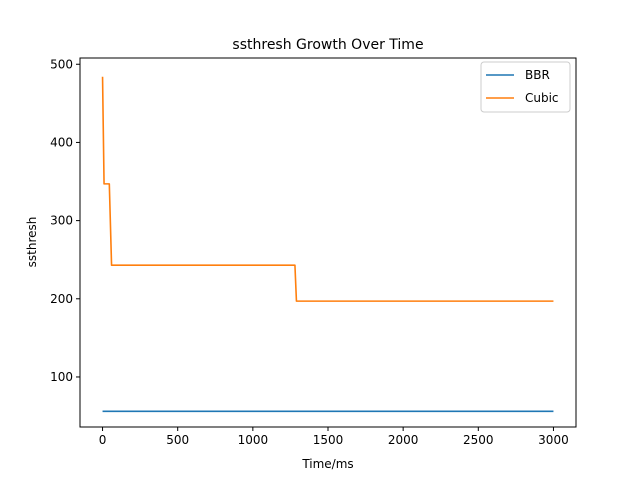  What do you see at coordinates (61, 377) in the screenshot?
I see `y-tick-label: 100` at bounding box center [61, 377].